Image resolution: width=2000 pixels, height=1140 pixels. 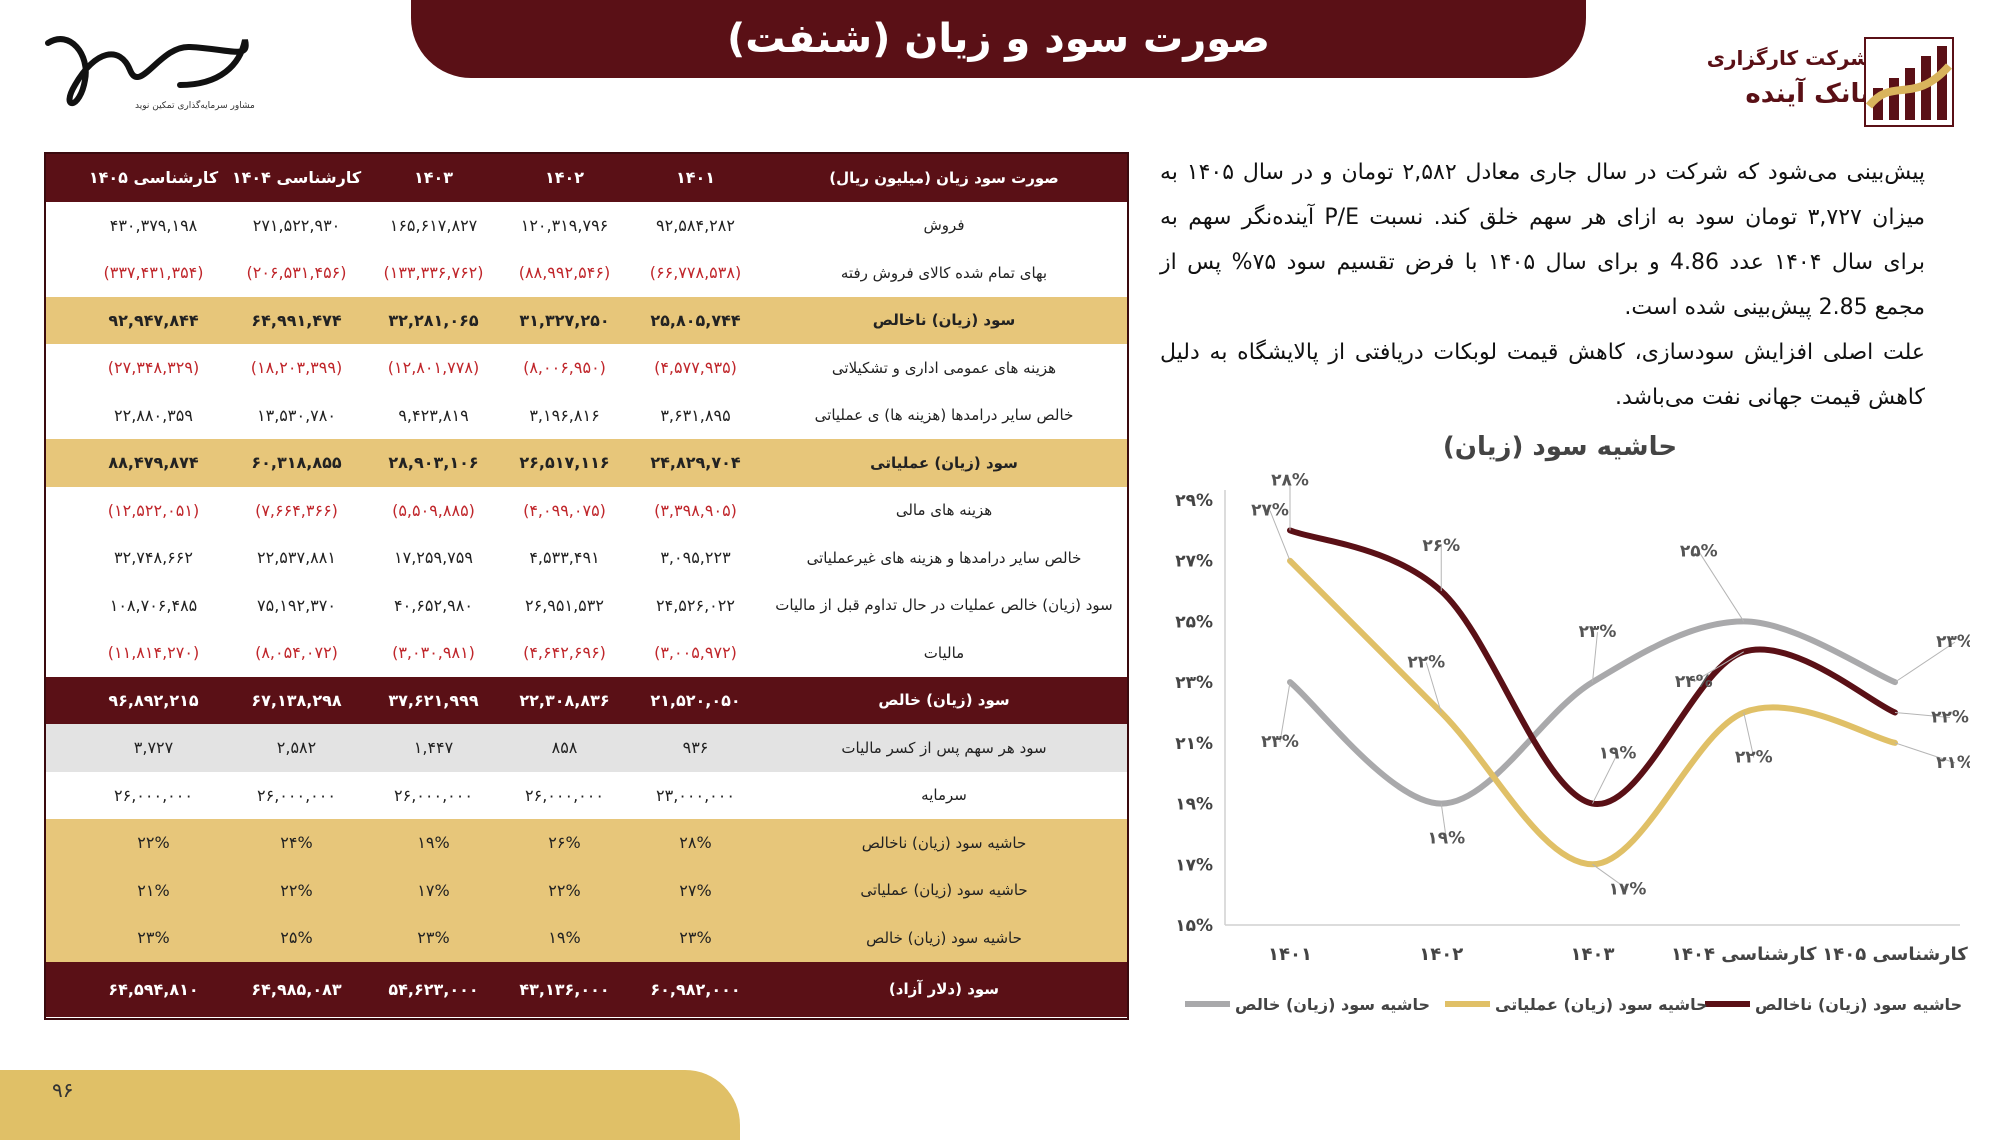 I want to click on table-cell: ۹۲,۹۴۷,۸۴۴, so click(x=153, y=320).